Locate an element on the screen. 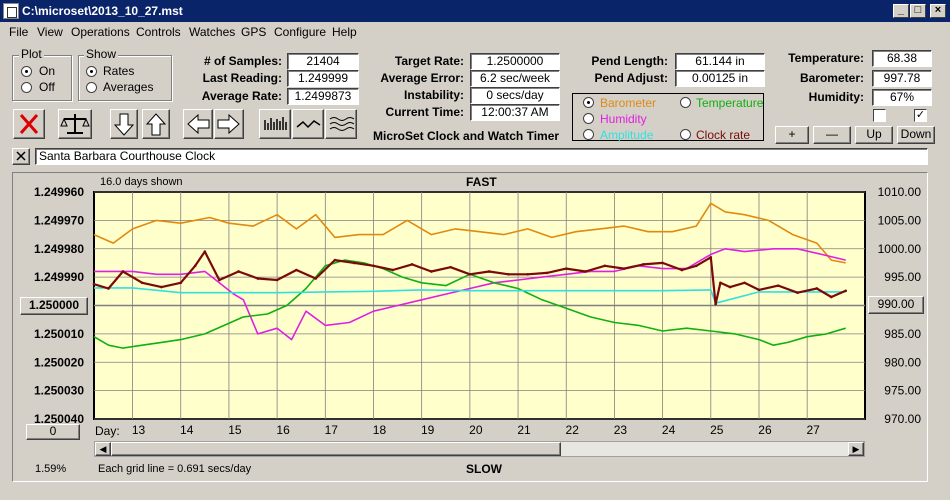  series-clock-rate-radio is located at coordinates (685, 134).